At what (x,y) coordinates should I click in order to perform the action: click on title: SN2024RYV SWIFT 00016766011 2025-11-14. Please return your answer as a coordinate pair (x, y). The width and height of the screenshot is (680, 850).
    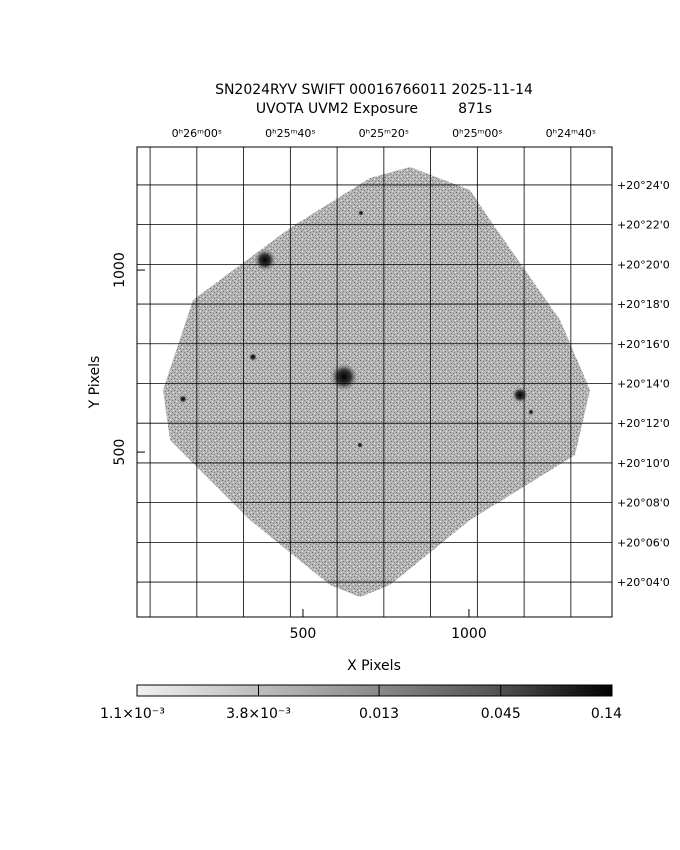
    Looking at the image, I should click on (374, 90).